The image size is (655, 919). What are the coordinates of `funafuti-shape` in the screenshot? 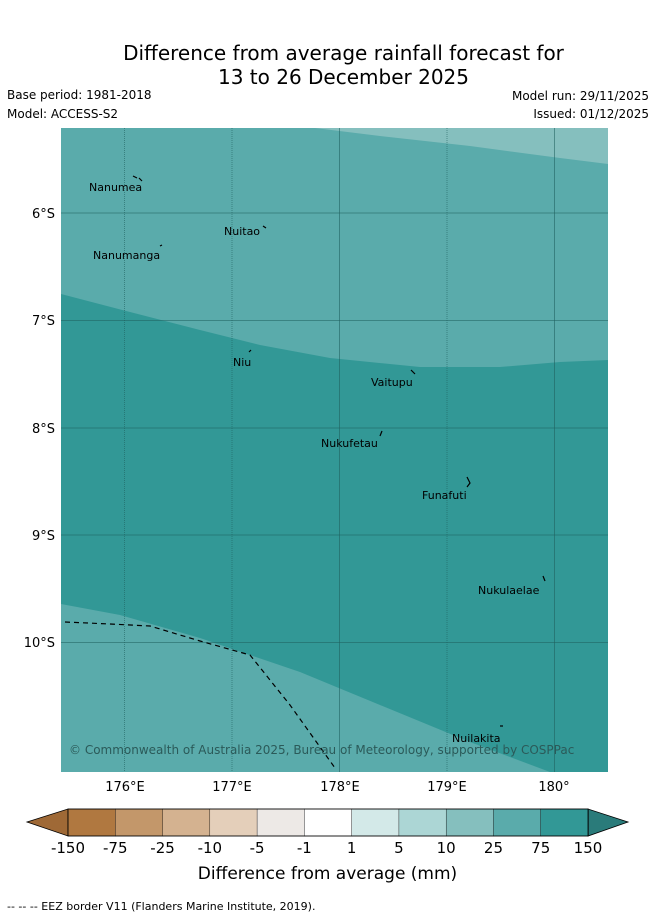 It's located at (468, 482).